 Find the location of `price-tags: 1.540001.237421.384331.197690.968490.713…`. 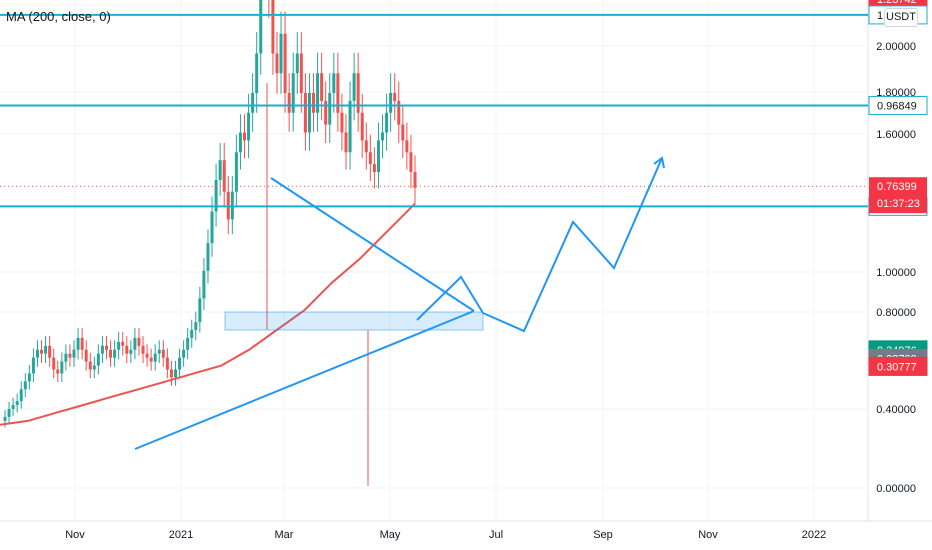

price-tags: 1.540001.237421.384331.197690.968490.713… is located at coordinates (898, 188).